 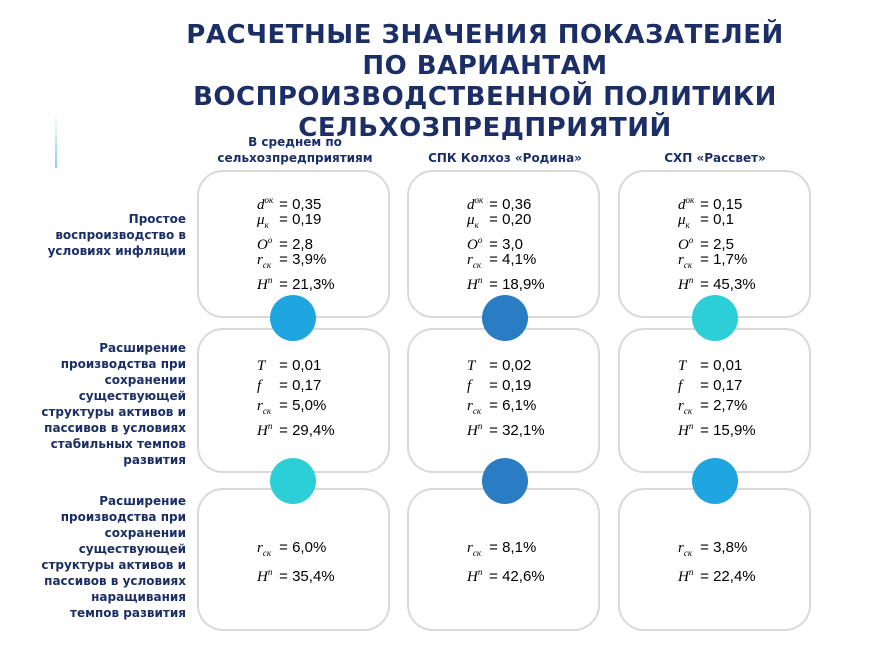 I want to click on value-mu: = 0,20, so click(x=508, y=219).